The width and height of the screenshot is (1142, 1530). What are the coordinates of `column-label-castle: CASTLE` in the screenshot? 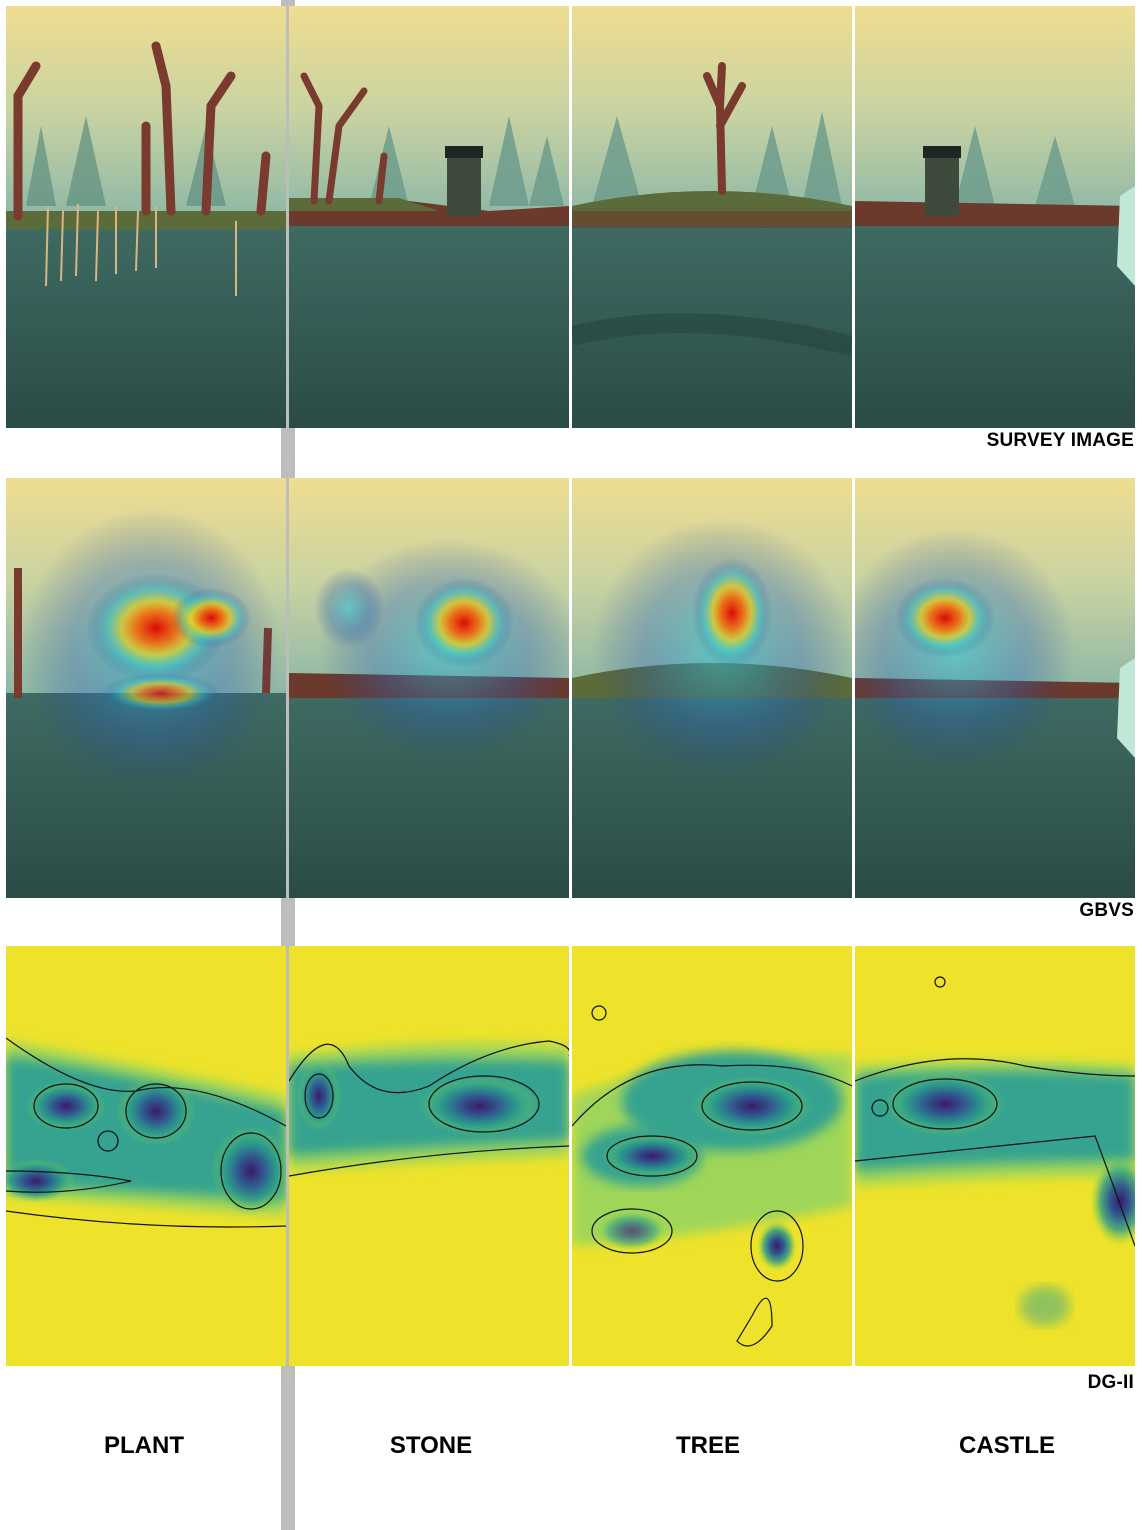 It's located at (1007, 1445).